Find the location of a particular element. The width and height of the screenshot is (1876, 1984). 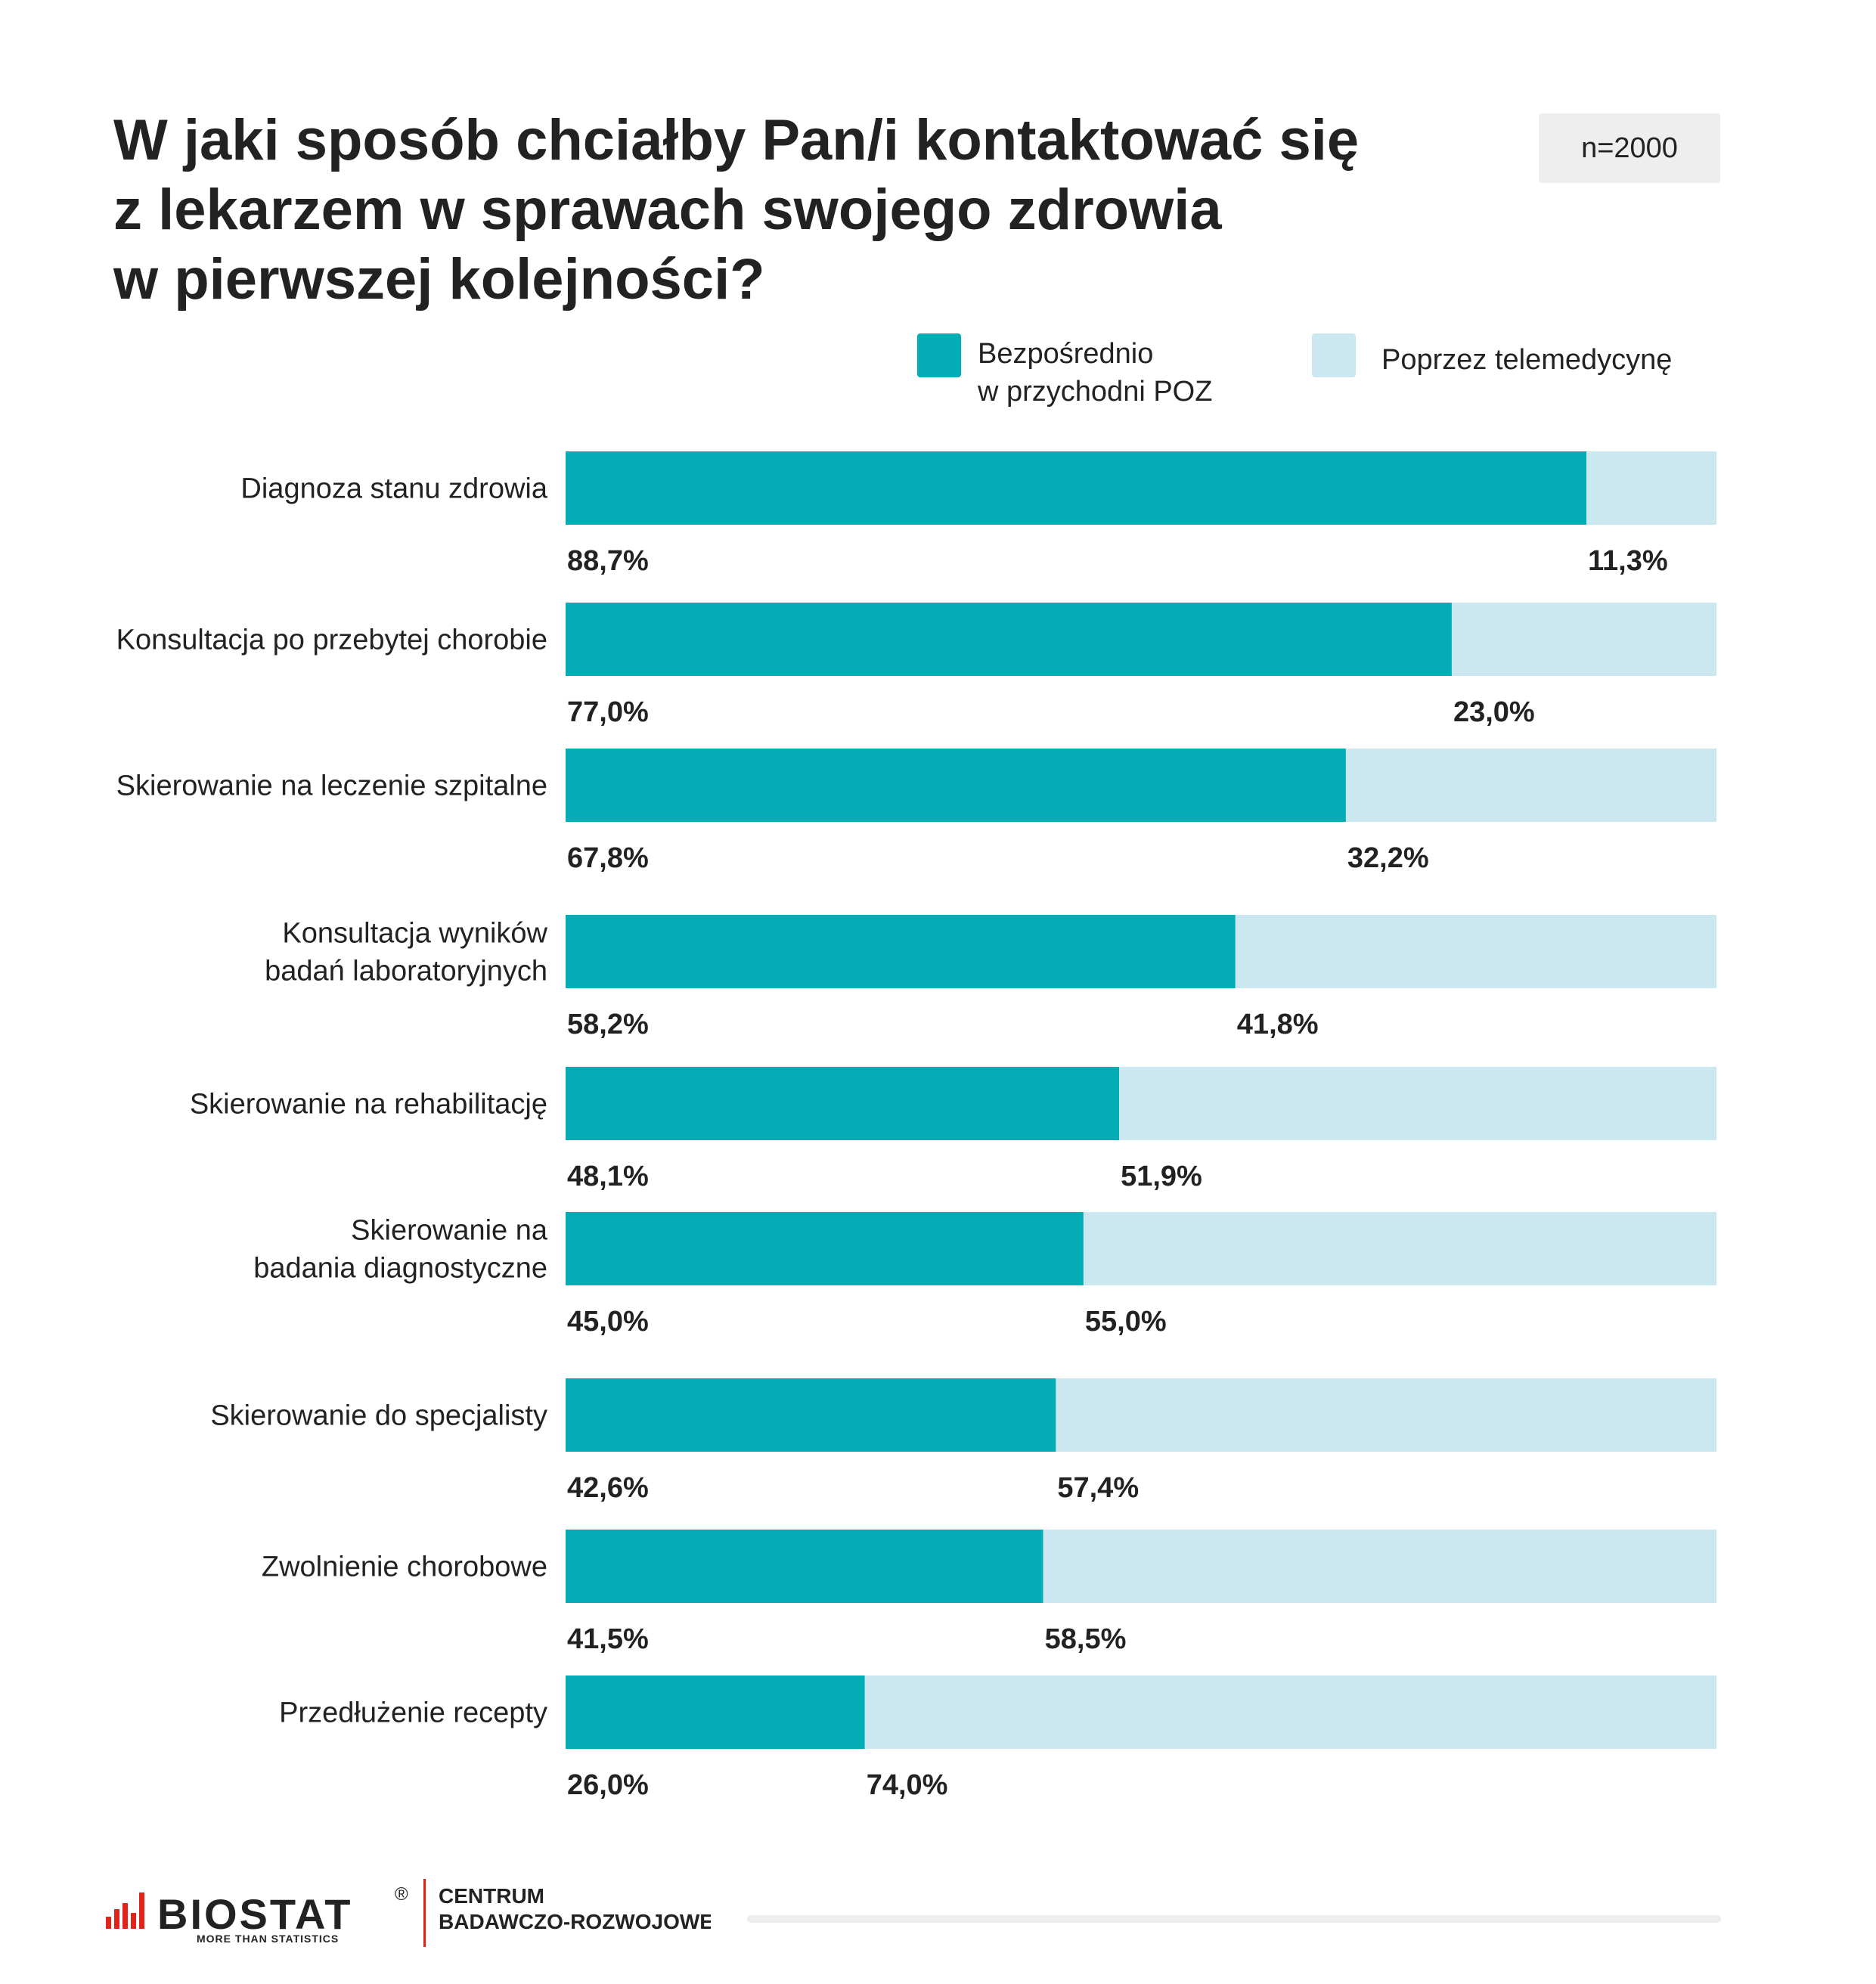

value-label-direct-5: 48,1% is located at coordinates (608, 1176).